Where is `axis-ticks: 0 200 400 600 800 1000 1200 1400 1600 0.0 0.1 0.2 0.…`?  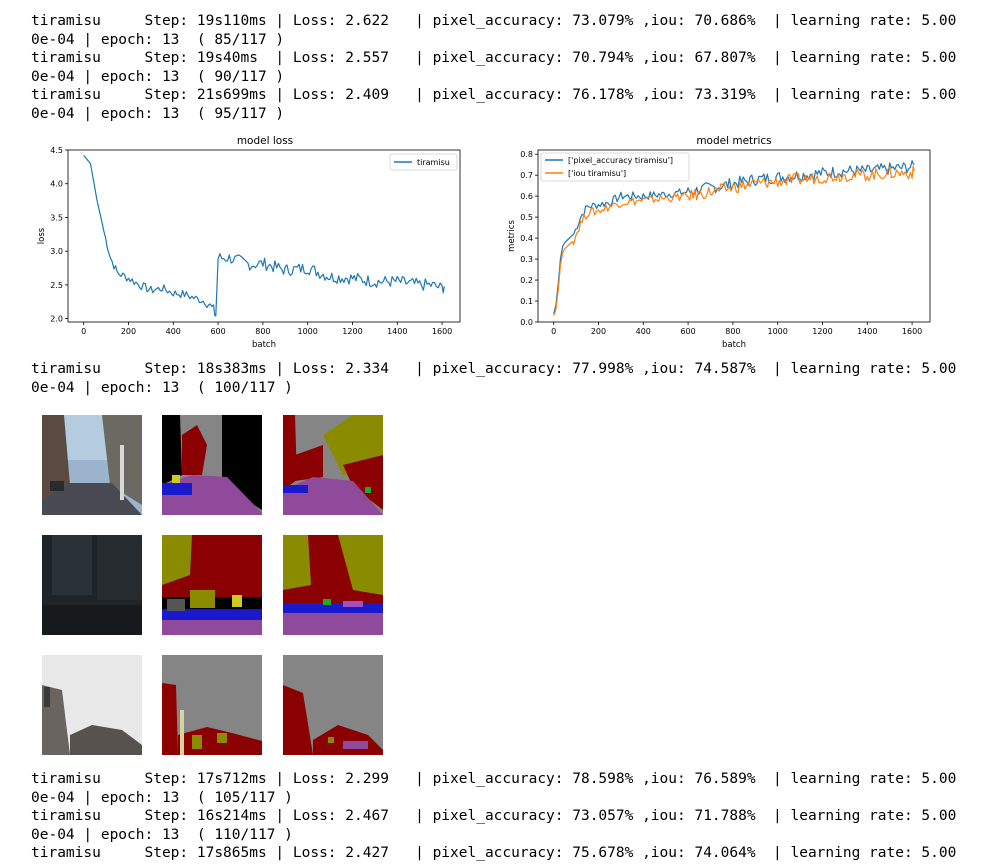 axis-ticks: 0 200 400 600 800 1000 1200 1400 1600 0.0 0.1 0.2 0.… is located at coordinates (721, 243).